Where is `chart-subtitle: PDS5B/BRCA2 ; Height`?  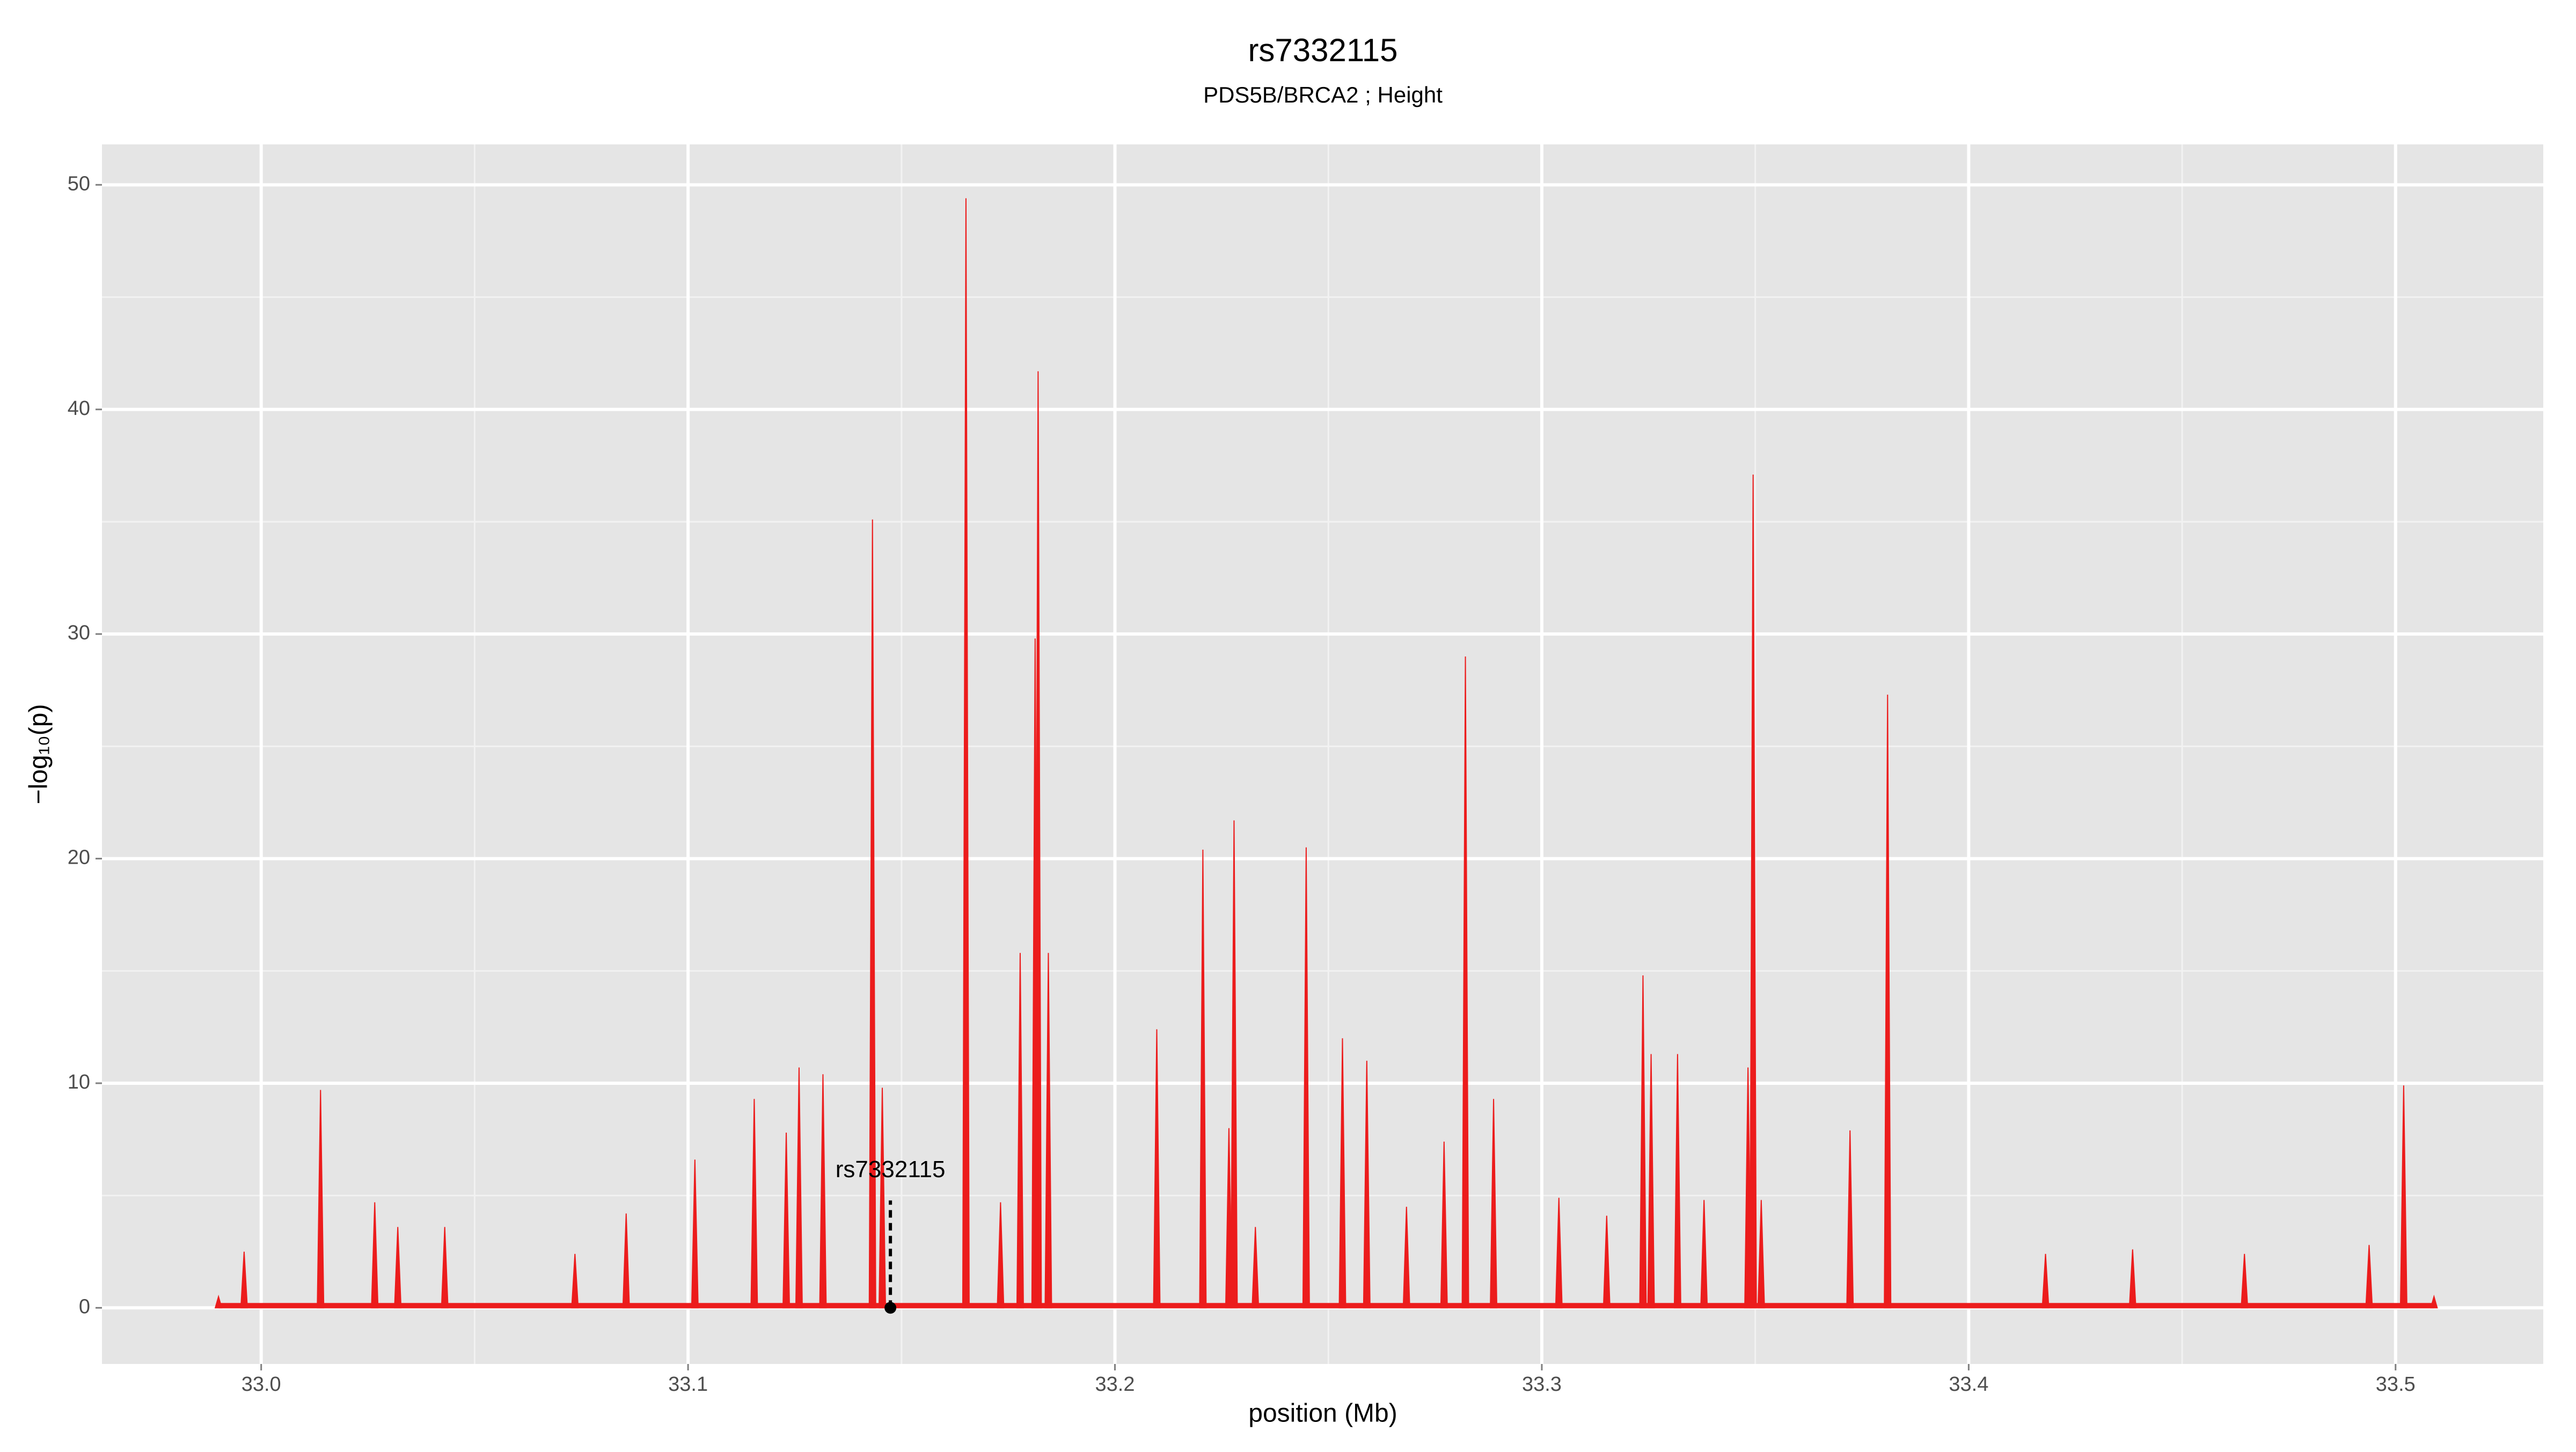 chart-subtitle: PDS5B/BRCA2 ; Height is located at coordinates (1323, 94).